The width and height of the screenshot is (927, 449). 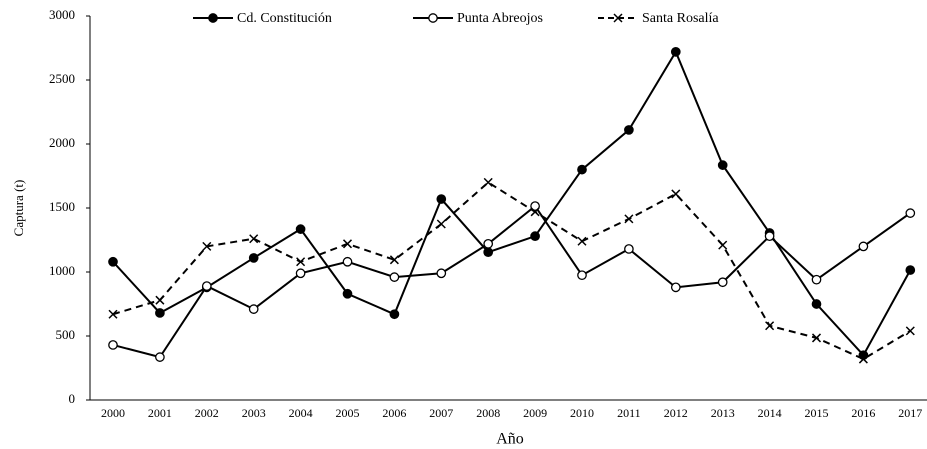 What do you see at coordinates (62, 78) in the screenshot?
I see `y-tick-label: 2500` at bounding box center [62, 78].